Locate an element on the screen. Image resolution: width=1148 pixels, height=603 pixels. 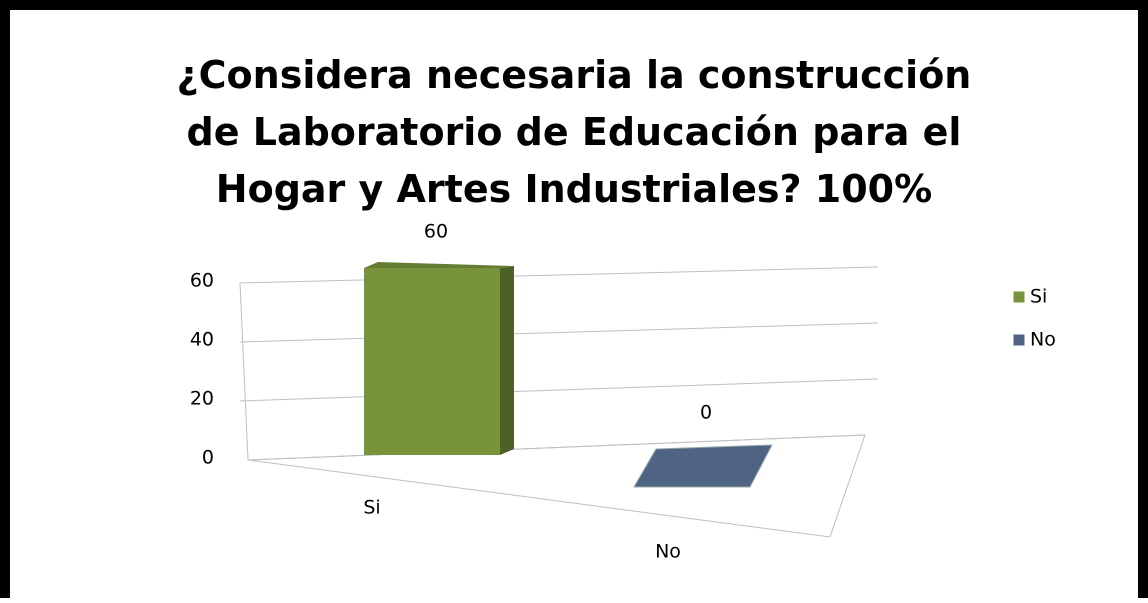
data-label: 60 is located at coordinates (436, 232).